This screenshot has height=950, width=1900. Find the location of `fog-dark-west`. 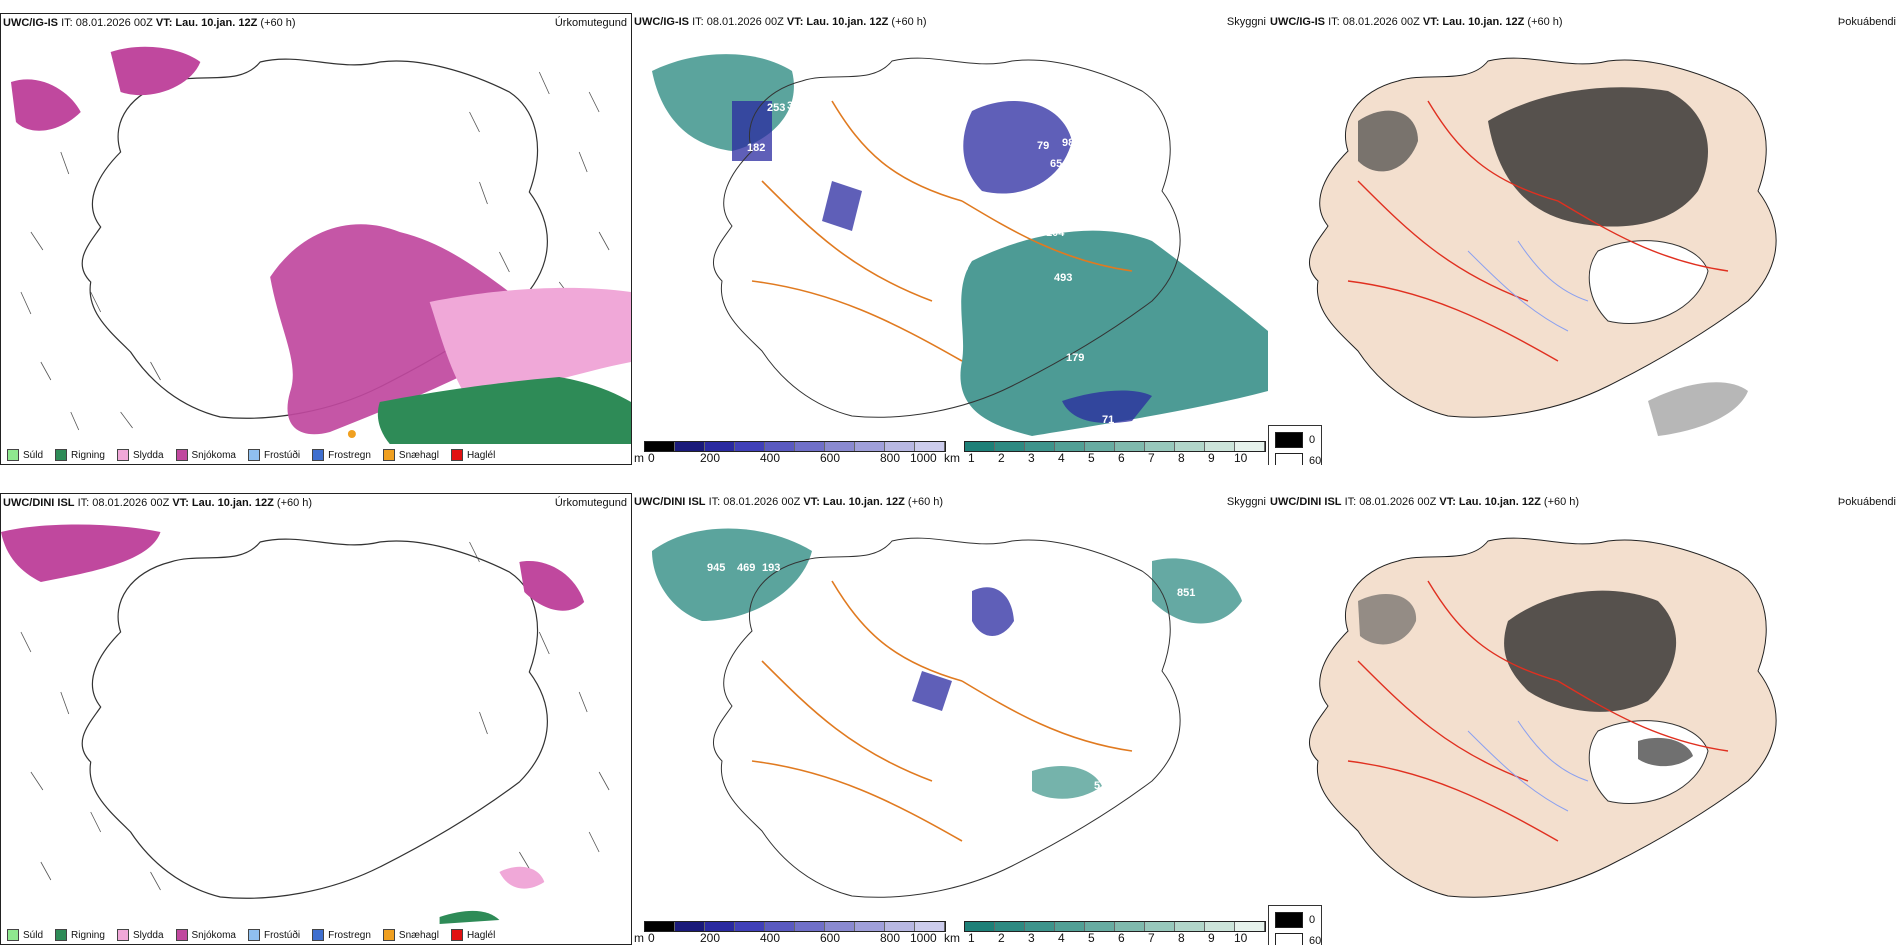

fog-dark-west is located at coordinates (1387, 619).